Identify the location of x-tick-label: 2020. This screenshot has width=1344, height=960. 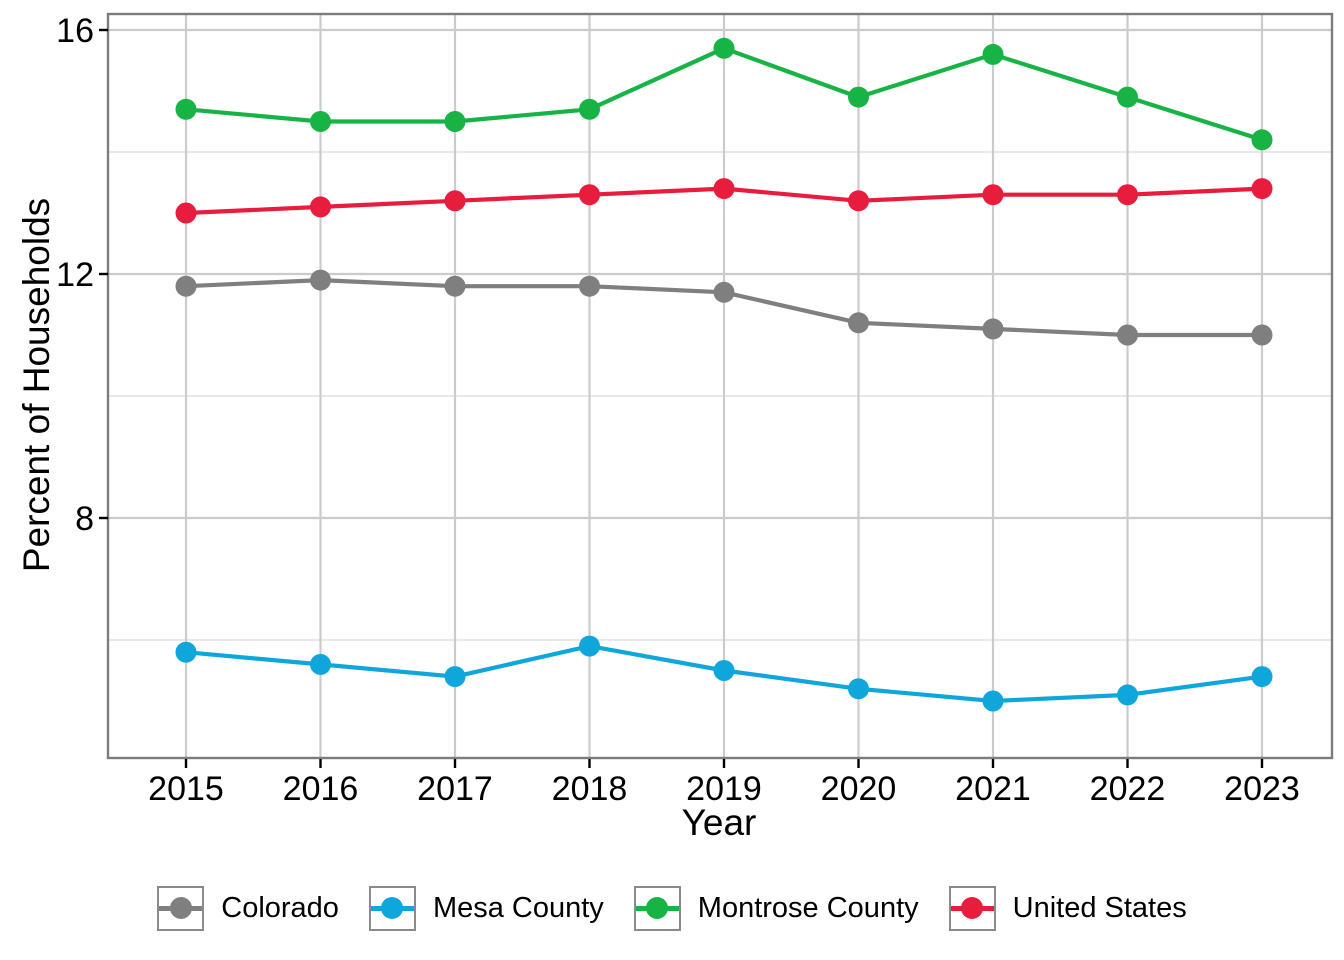
(859, 789).